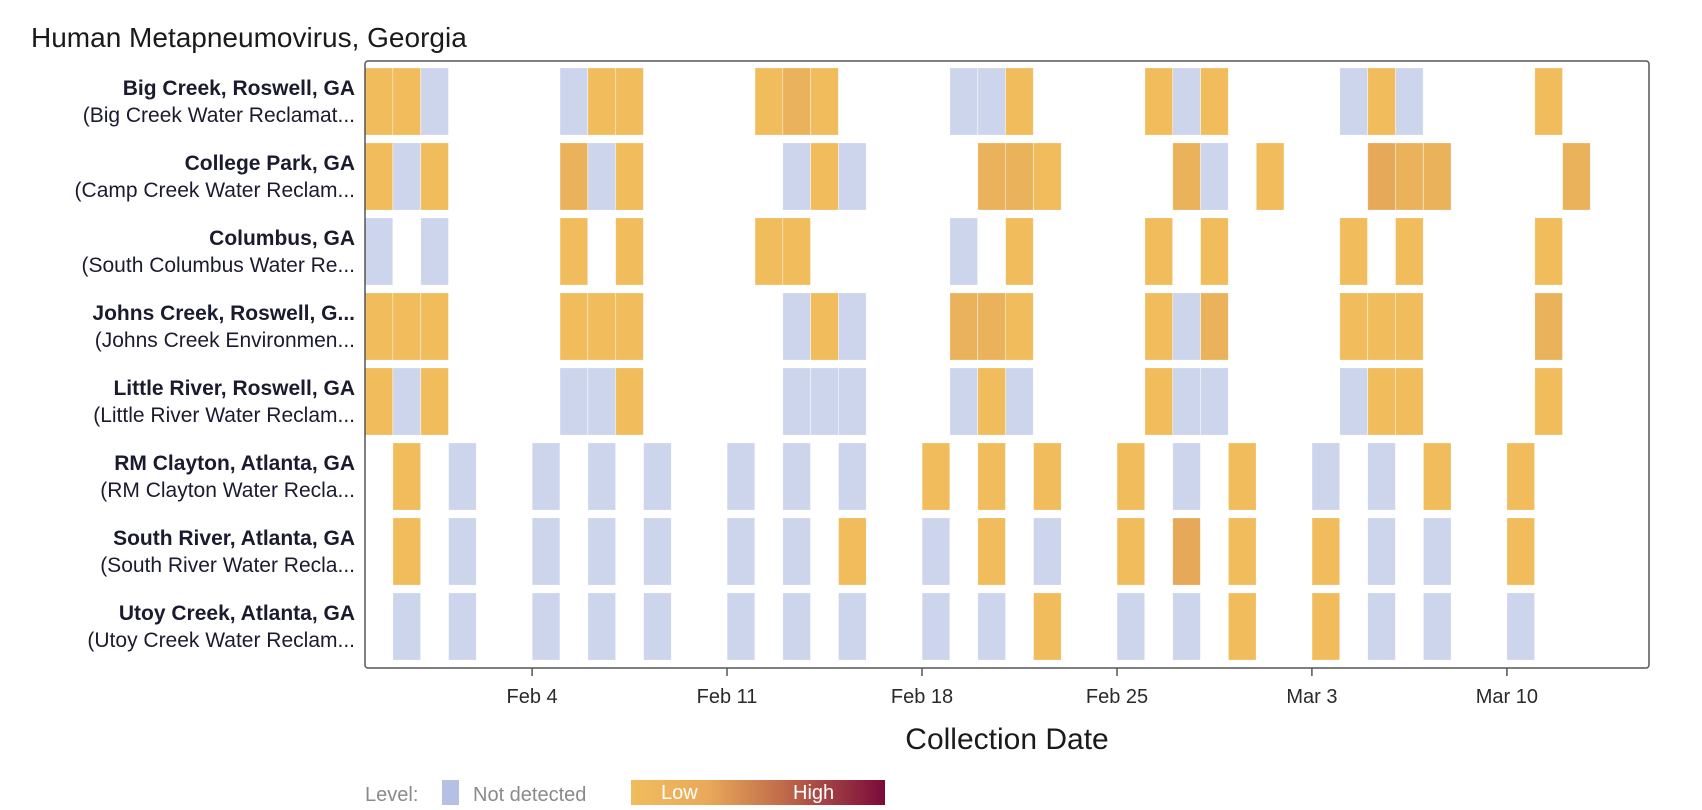  I want to click on row-label-site: Columbus, GA, so click(282, 238).